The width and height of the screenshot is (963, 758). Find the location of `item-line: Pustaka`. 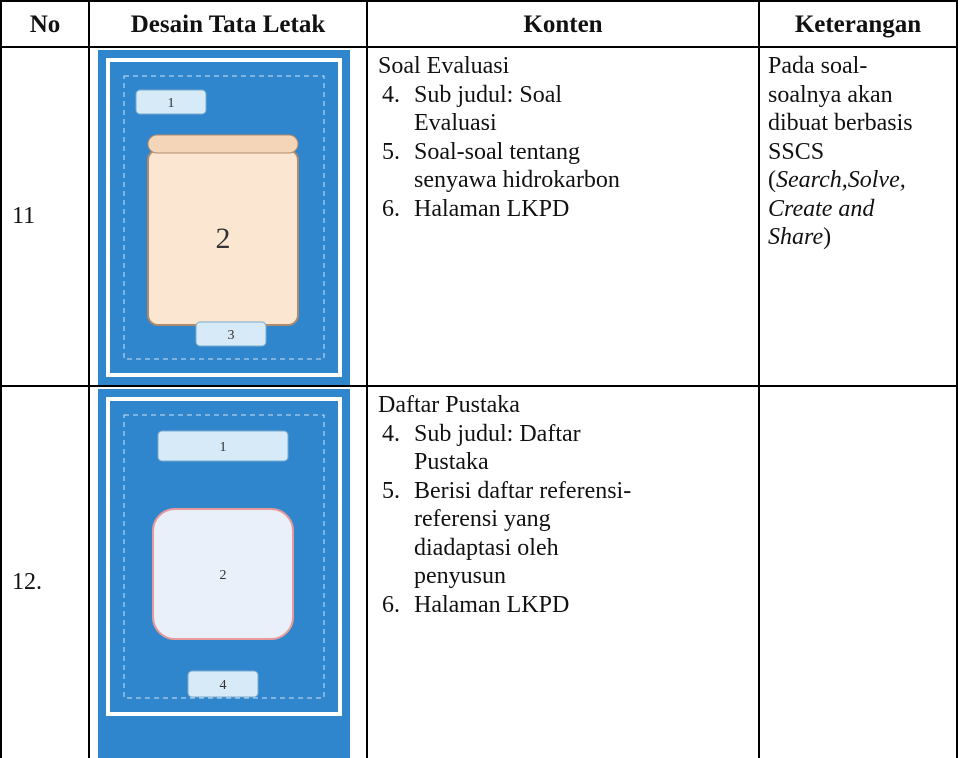

item-line: Pustaka is located at coordinates (451, 462).